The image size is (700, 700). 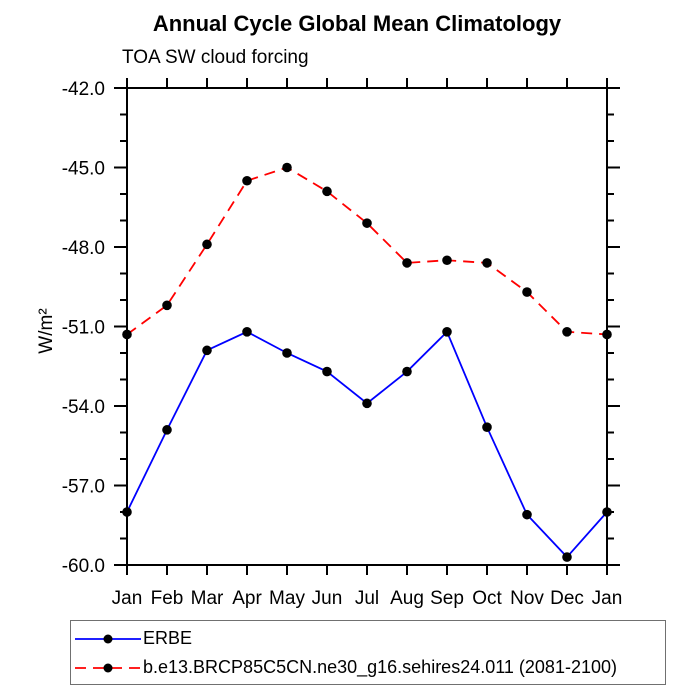 What do you see at coordinates (407, 598) in the screenshot?
I see `x-tick-label: Aug` at bounding box center [407, 598].